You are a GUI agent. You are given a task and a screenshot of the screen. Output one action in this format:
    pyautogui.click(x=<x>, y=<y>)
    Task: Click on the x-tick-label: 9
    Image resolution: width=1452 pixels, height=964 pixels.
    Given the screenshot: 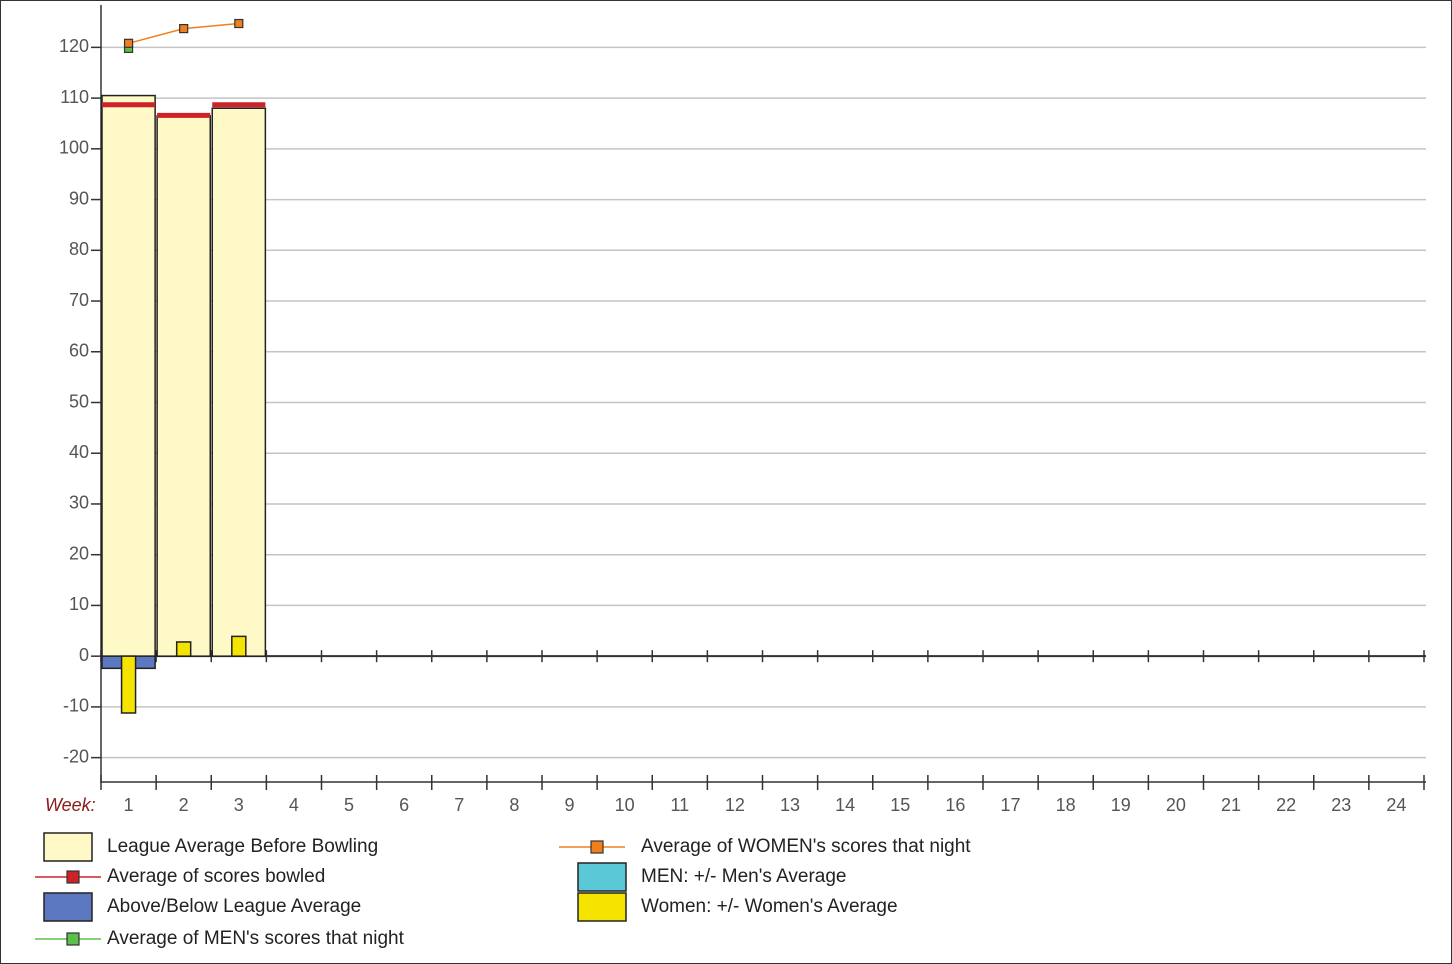 What is the action you would take?
    pyautogui.click(x=570, y=805)
    